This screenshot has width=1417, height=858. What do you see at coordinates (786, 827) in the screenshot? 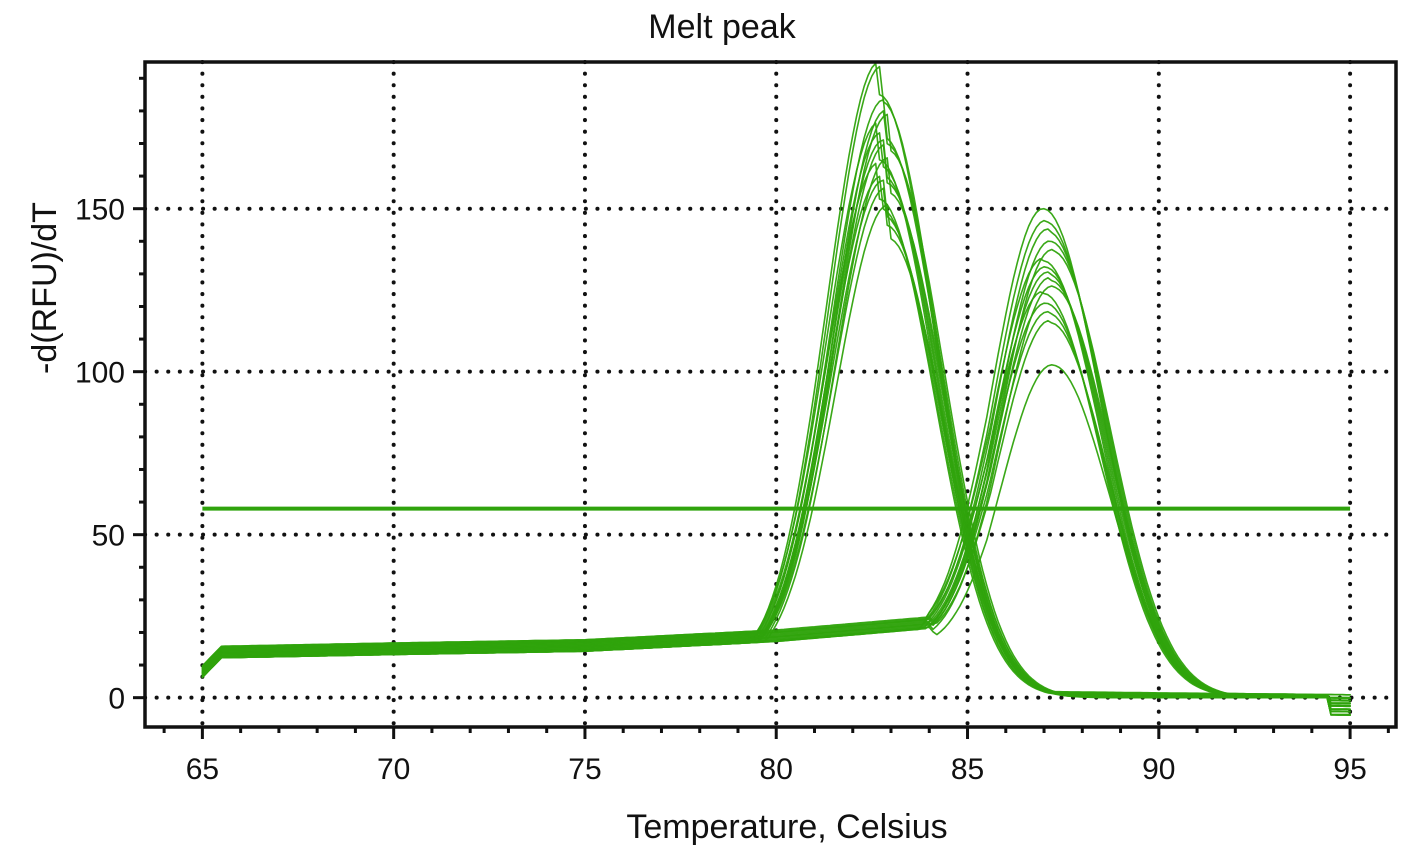
I see `x-axis-label: Temperature, Celsius` at bounding box center [786, 827].